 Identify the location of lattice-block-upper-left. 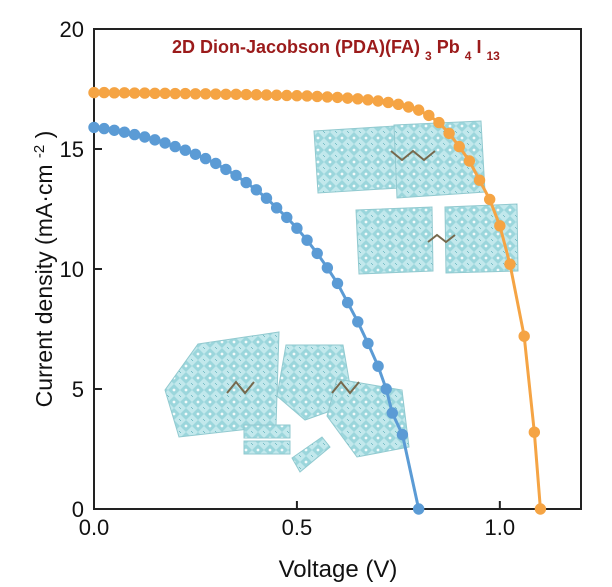
(356, 159).